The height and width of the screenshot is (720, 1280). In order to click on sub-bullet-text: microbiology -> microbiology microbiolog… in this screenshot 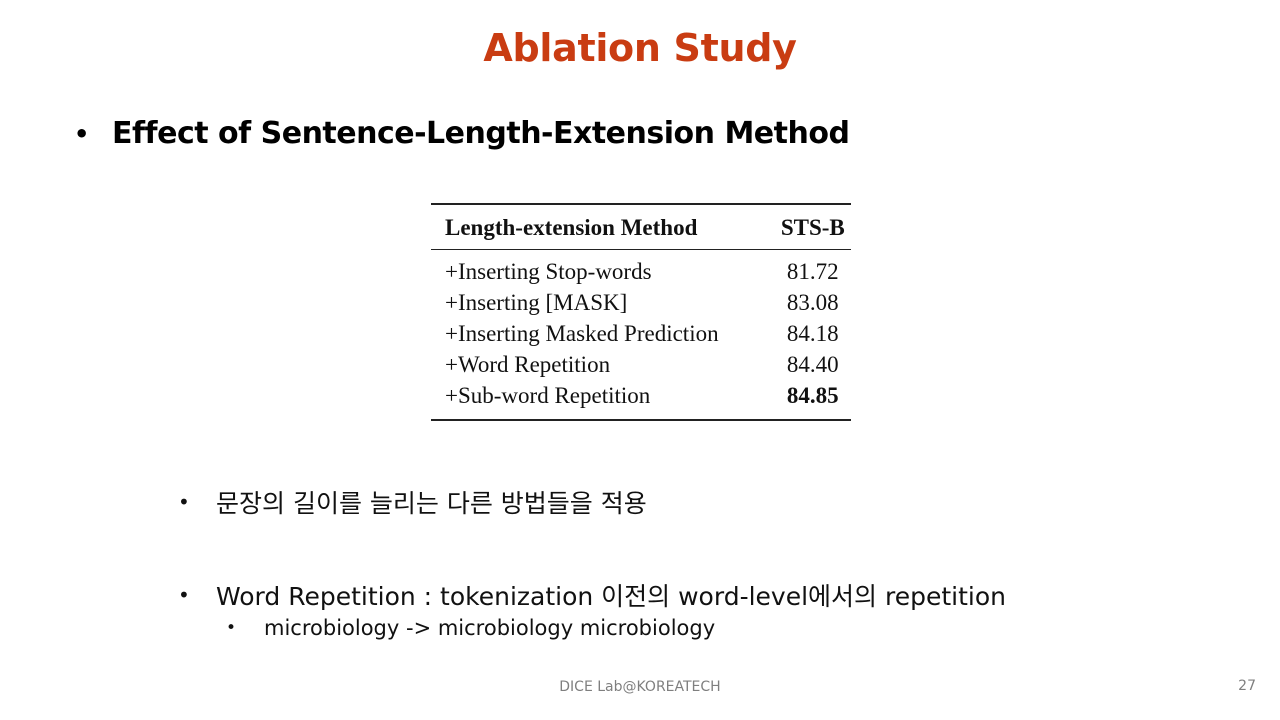, I will do `click(490, 628)`.